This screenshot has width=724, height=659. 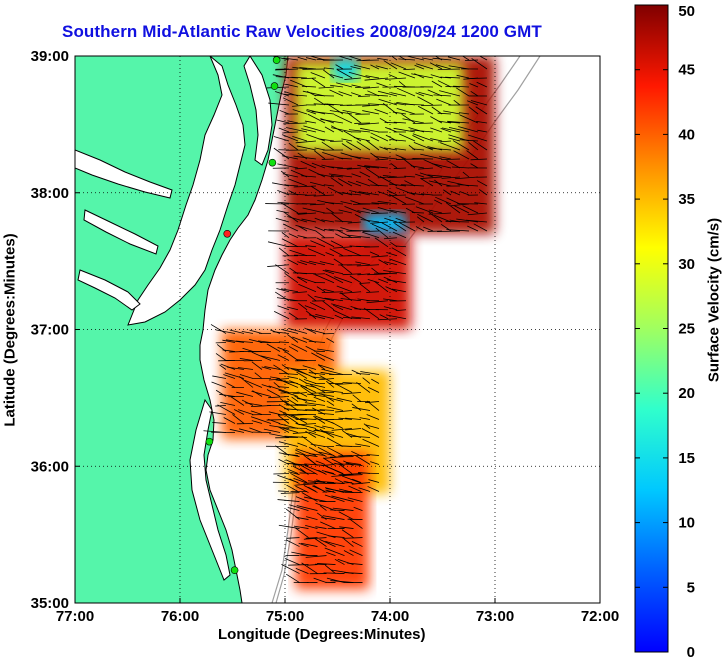 What do you see at coordinates (686, 329) in the screenshot?
I see `colorbar-tick-label: 25` at bounding box center [686, 329].